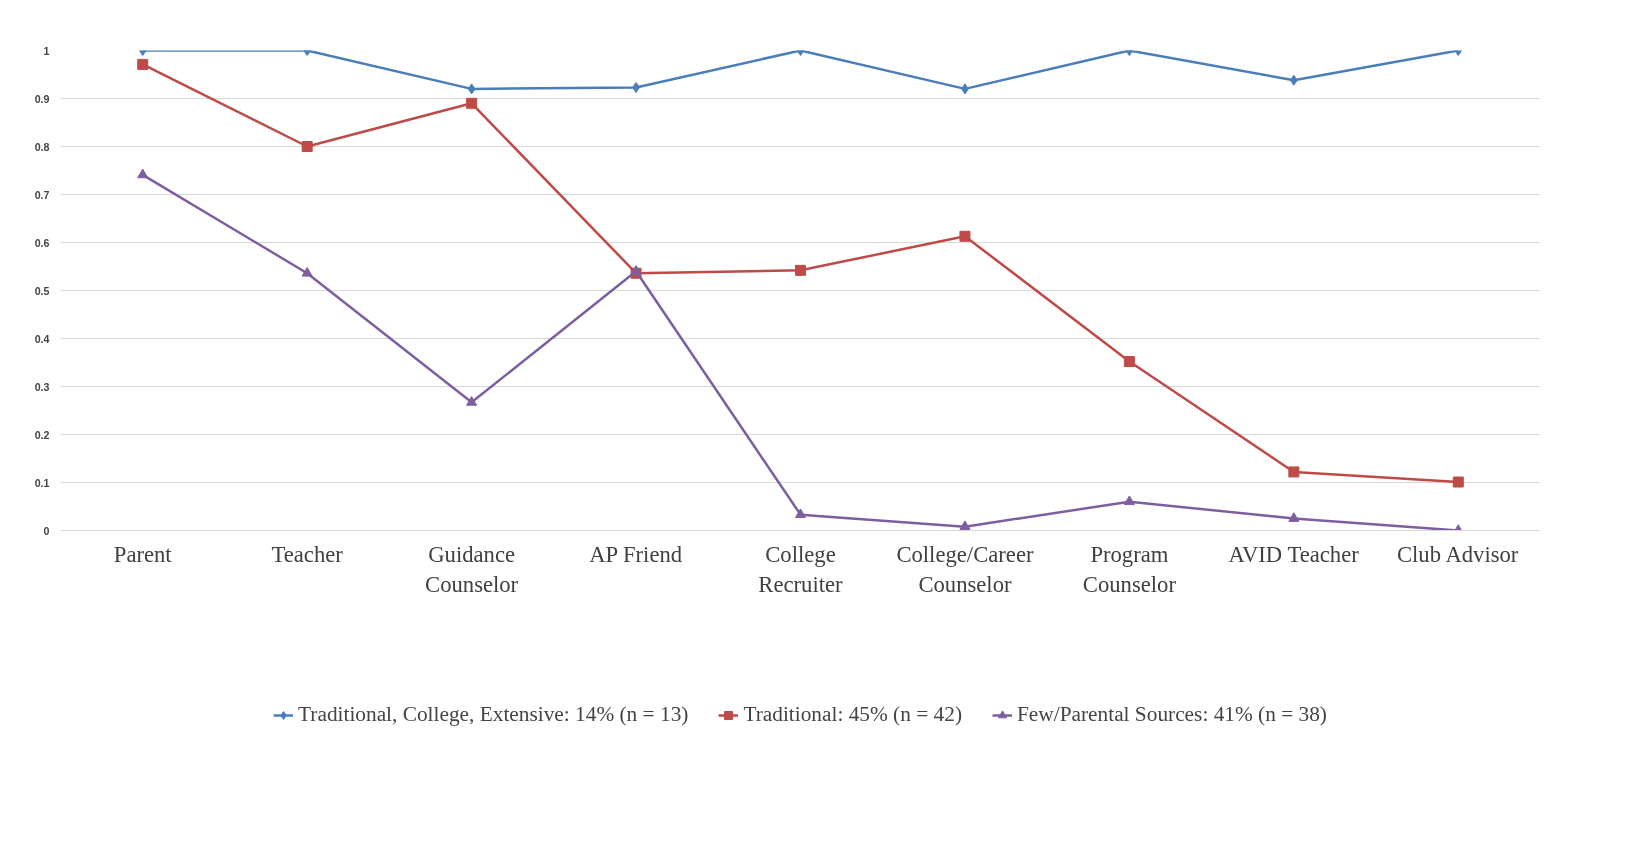 Image resolution: width=1642 pixels, height=847 pixels. Describe the element at coordinates (472, 569) in the screenshot. I see `x-tick-label: Guidance Counselor` at that location.